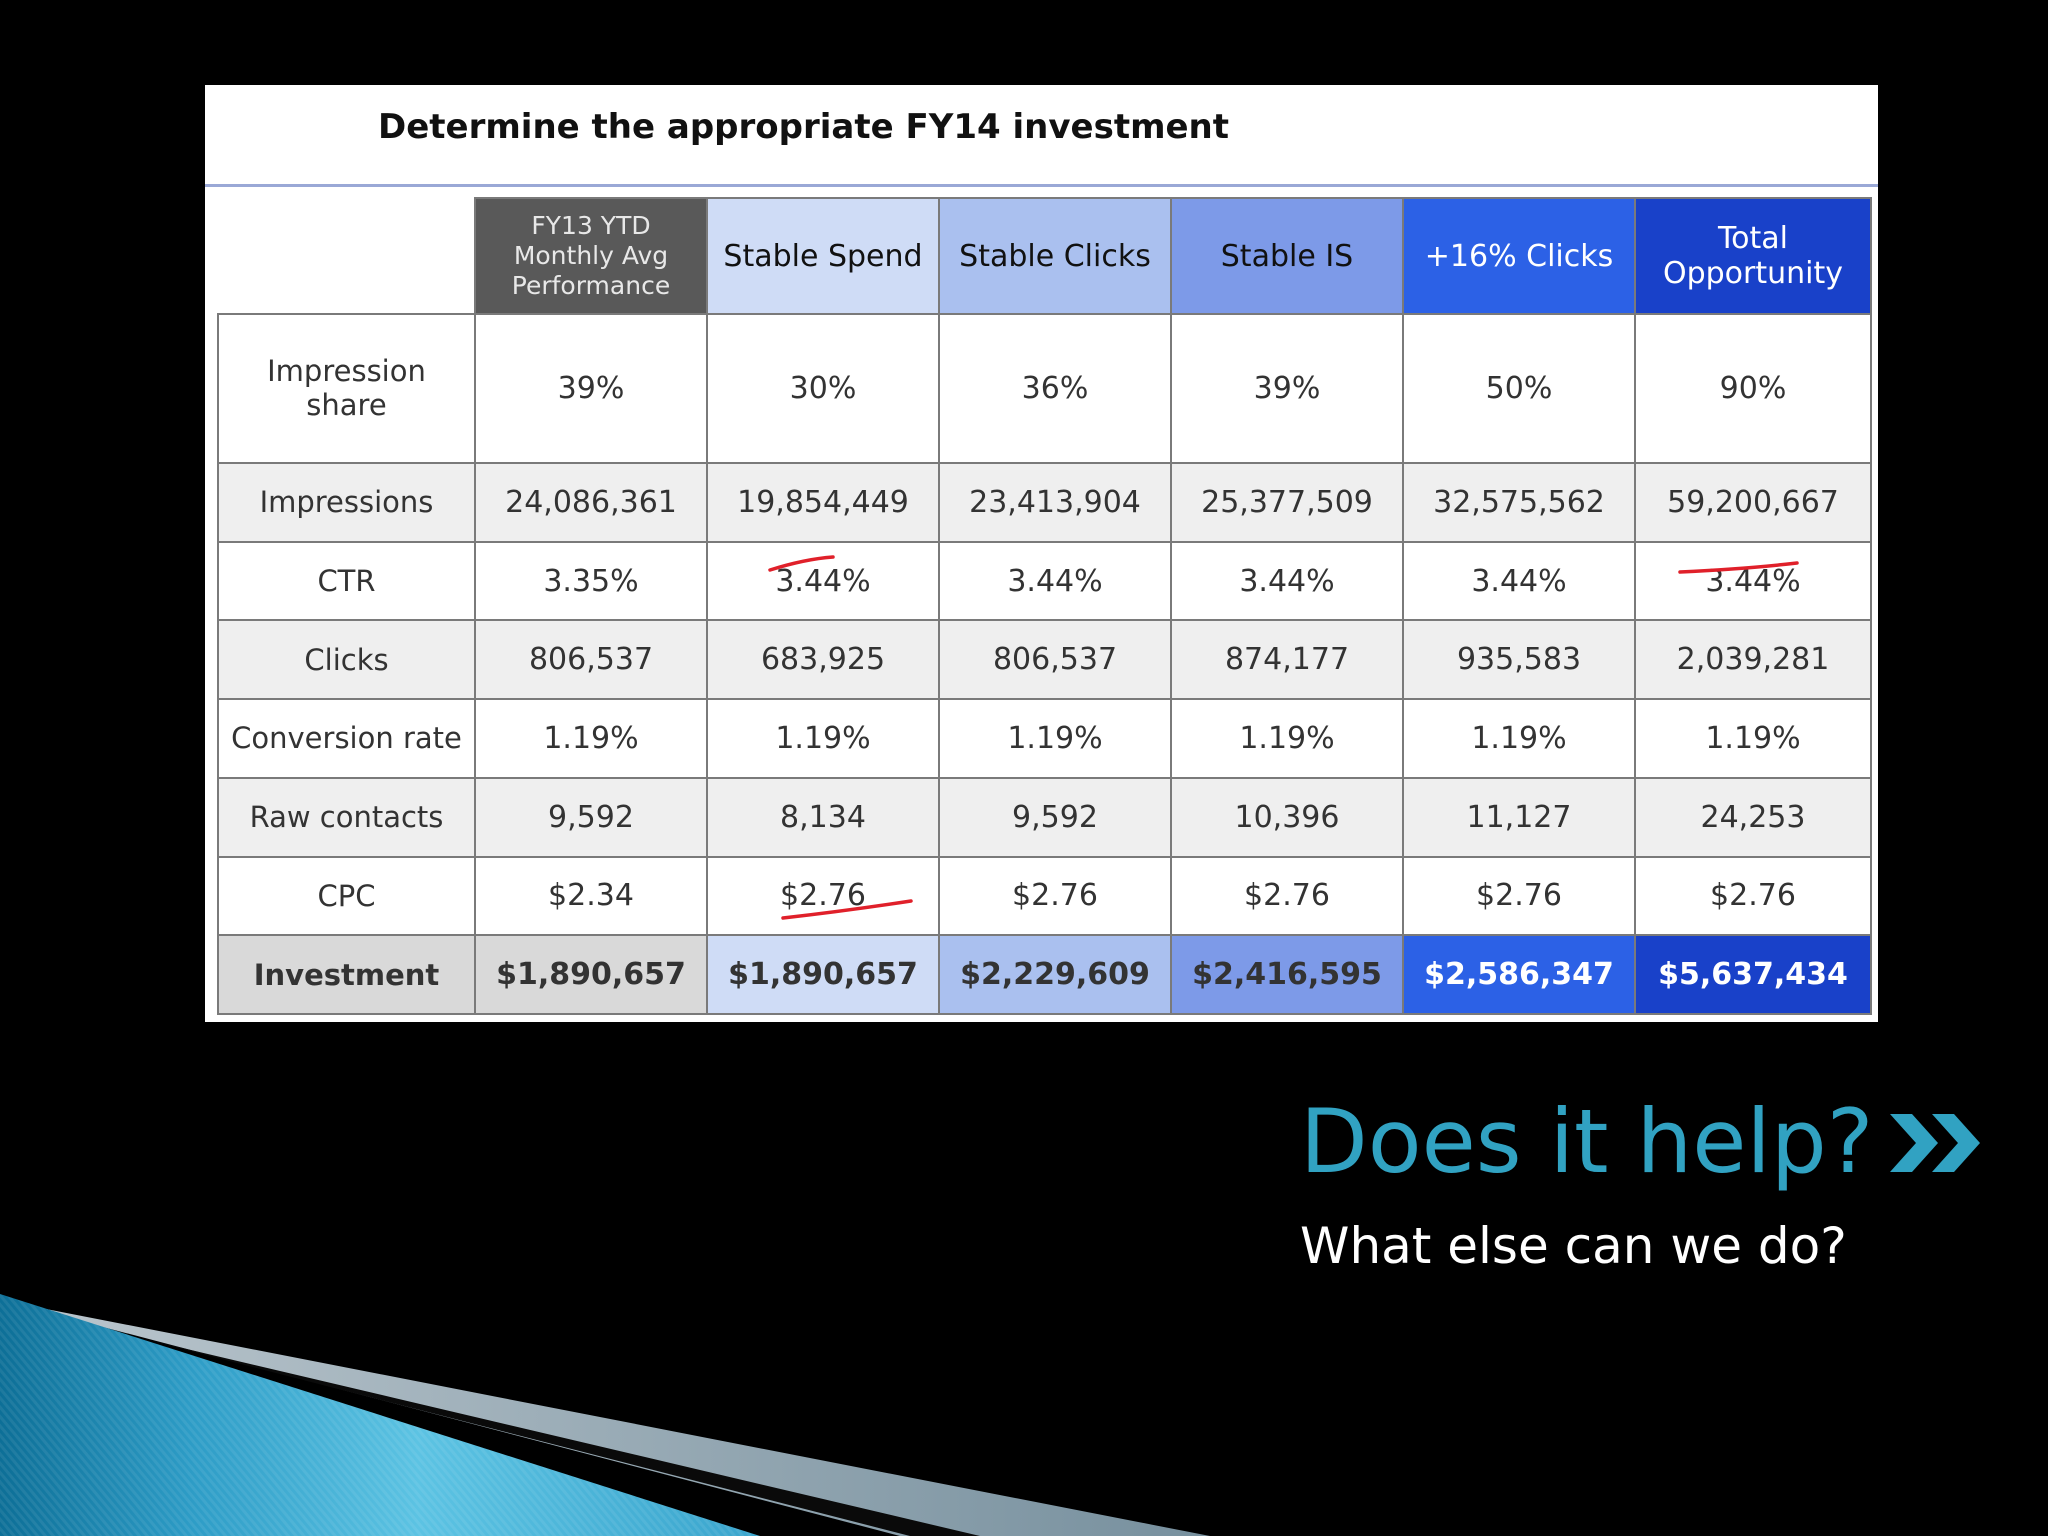 This screenshot has width=2048, height=1536. What do you see at coordinates (1937, 1143) in the screenshot?
I see `double-chevron-right-icon` at bounding box center [1937, 1143].